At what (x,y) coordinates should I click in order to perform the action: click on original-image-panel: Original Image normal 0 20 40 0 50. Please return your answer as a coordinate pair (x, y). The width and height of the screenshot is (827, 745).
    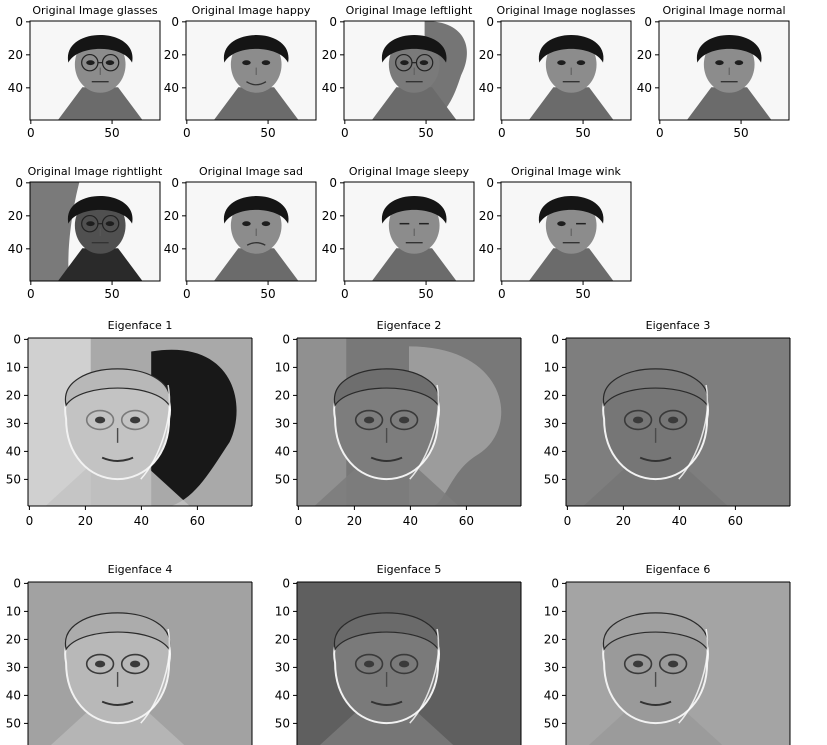
    Looking at the image, I should click on (713, 72).